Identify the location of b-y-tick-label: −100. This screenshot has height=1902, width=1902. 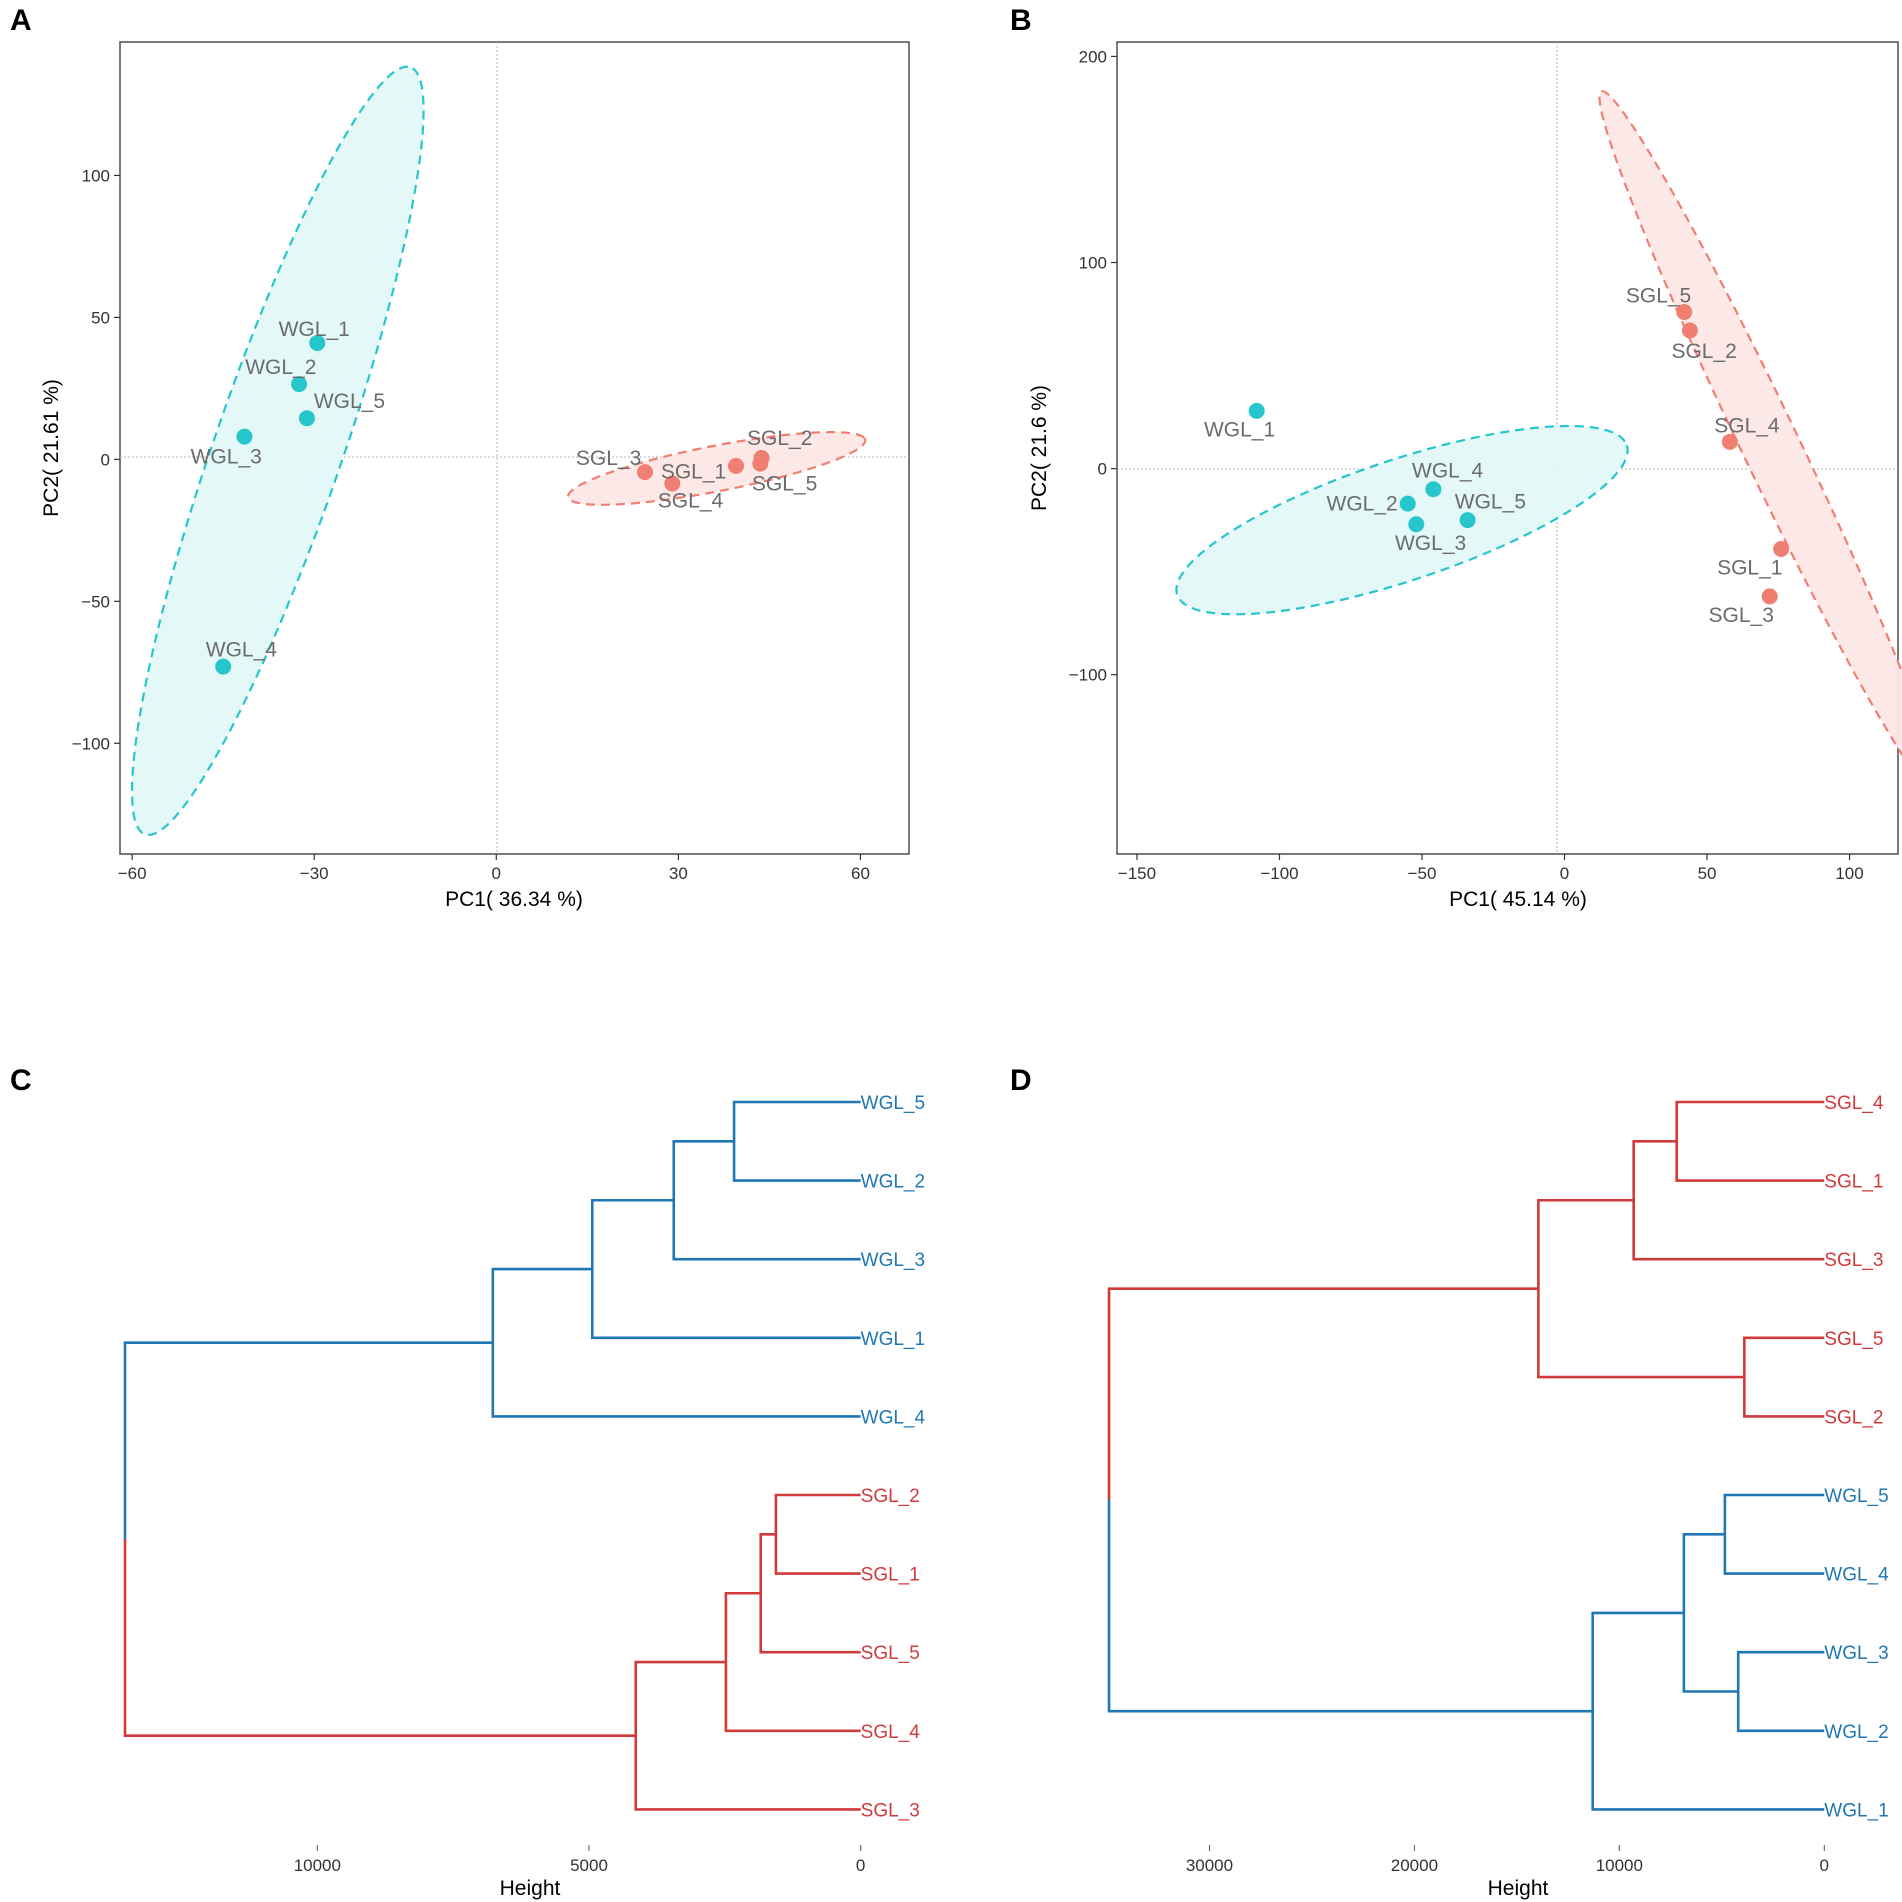
(1088, 675).